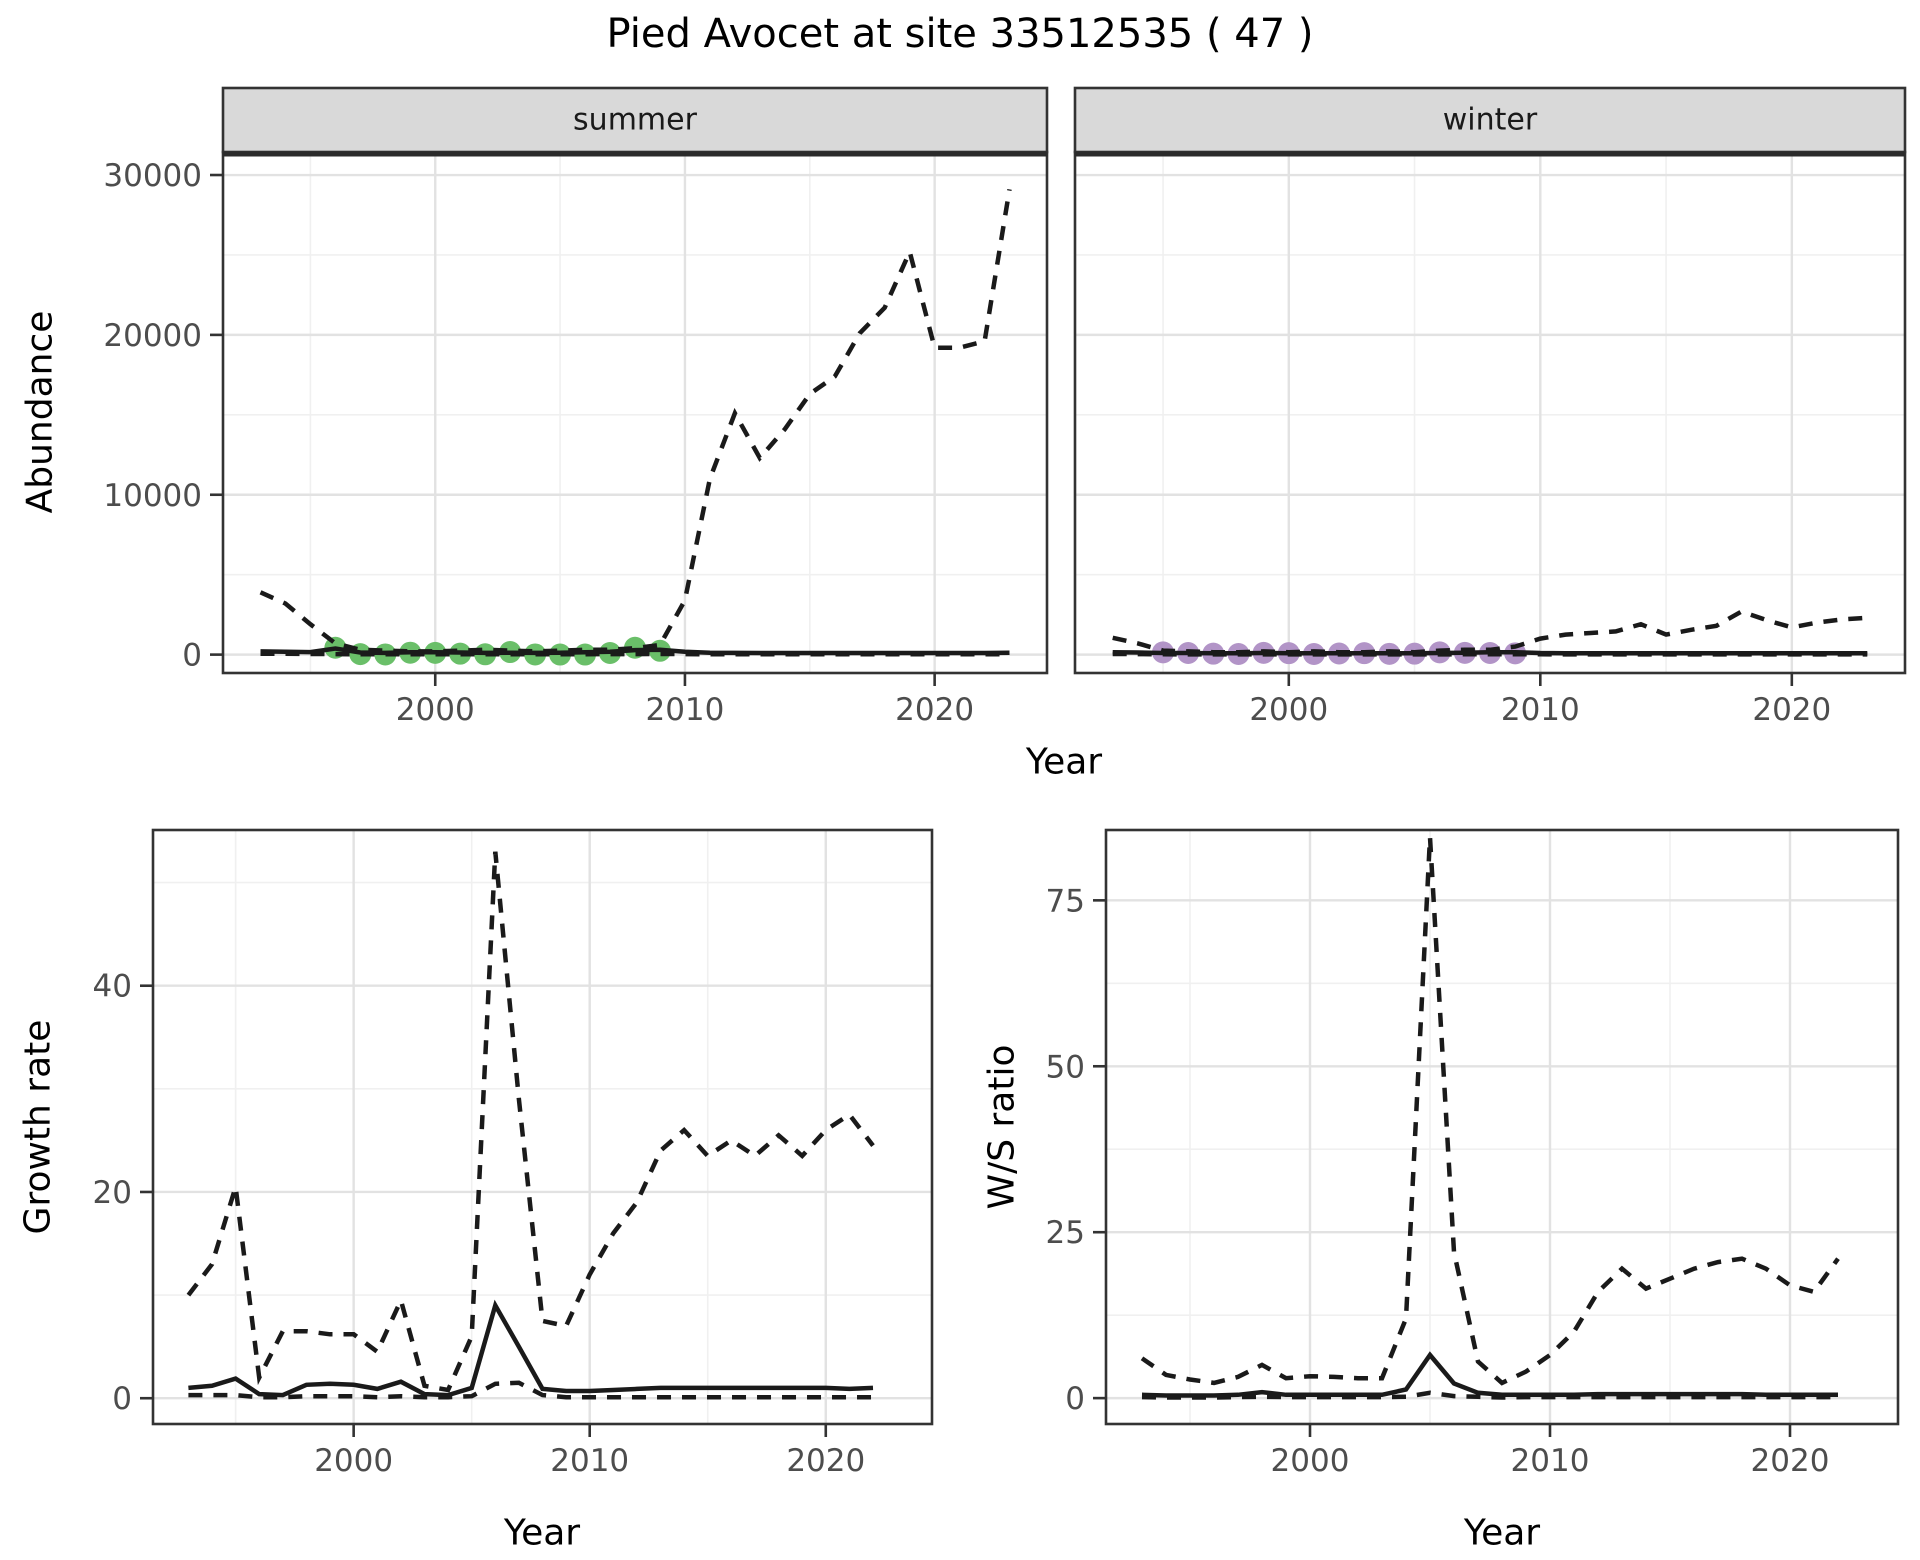 This screenshot has height=1560, width=1920. What do you see at coordinates (1065, 1067) in the screenshot?
I see `ws-y-tick-label: 50` at bounding box center [1065, 1067].